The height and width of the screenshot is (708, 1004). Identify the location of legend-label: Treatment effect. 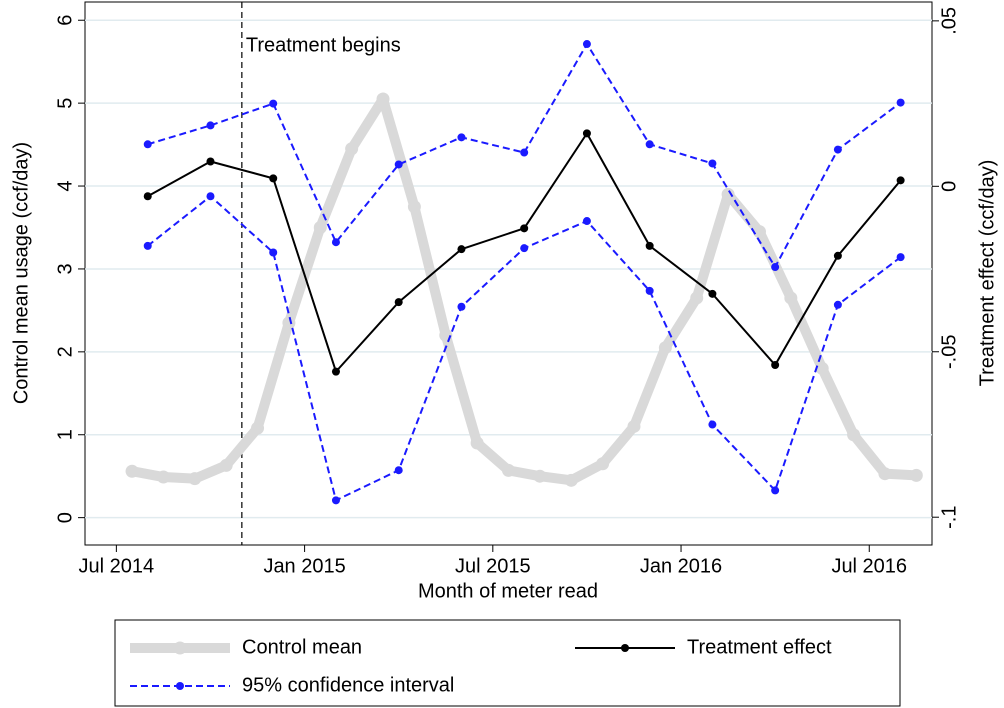
(759, 647).